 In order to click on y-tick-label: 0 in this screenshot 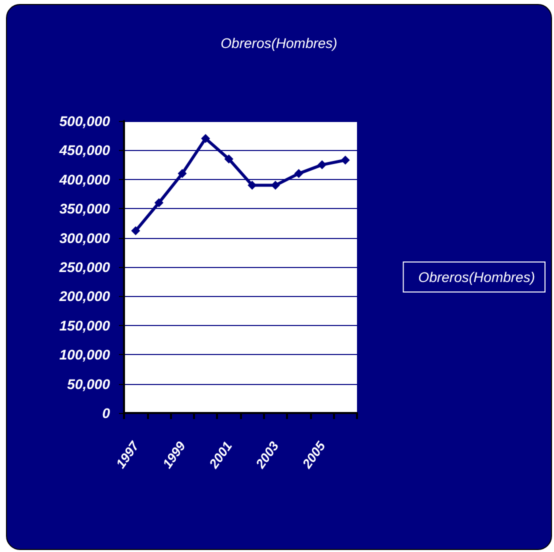, I will do `click(106, 413)`.